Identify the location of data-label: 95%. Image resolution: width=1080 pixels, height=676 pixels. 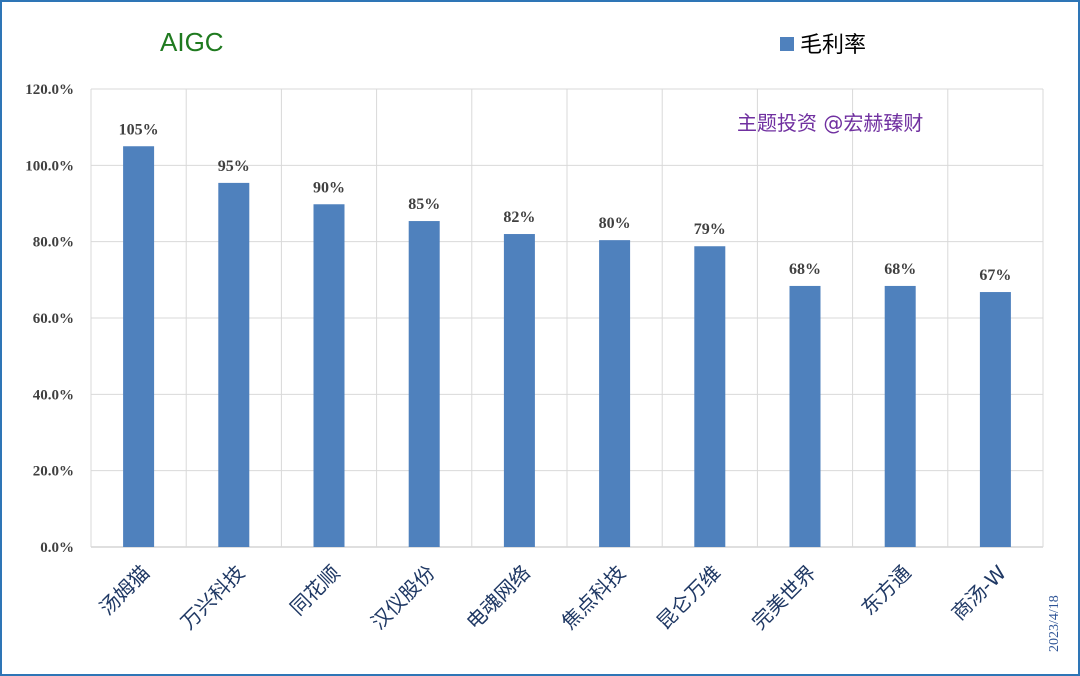
(234, 166).